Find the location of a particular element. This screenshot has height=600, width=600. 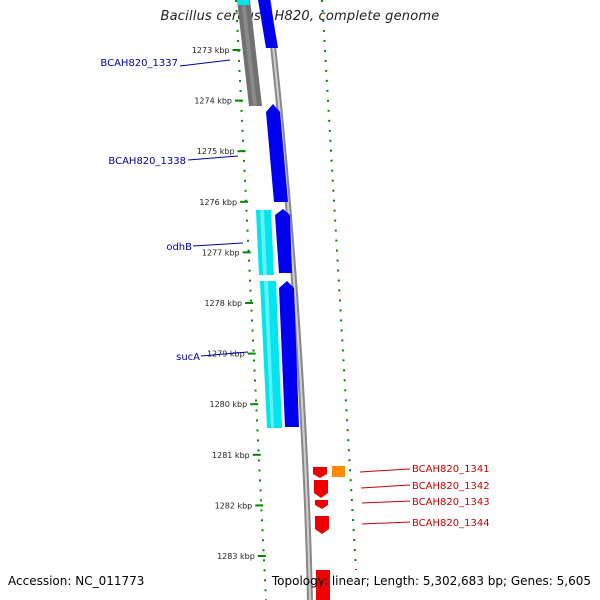

leader-suca is located at coordinates (224, 354).